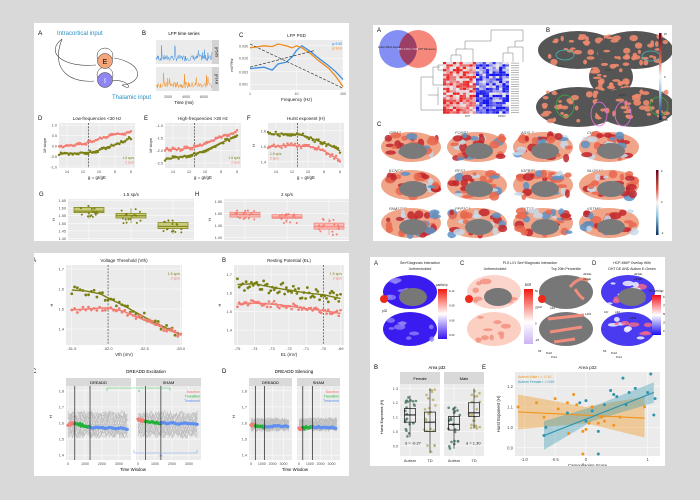 Image resolution: width=700 pixels, height=500 pixels. What do you see at coordinates (395, 418) in the screenshot?
I see `y-tick-label: 1.1` at bounding box center [395, 418].